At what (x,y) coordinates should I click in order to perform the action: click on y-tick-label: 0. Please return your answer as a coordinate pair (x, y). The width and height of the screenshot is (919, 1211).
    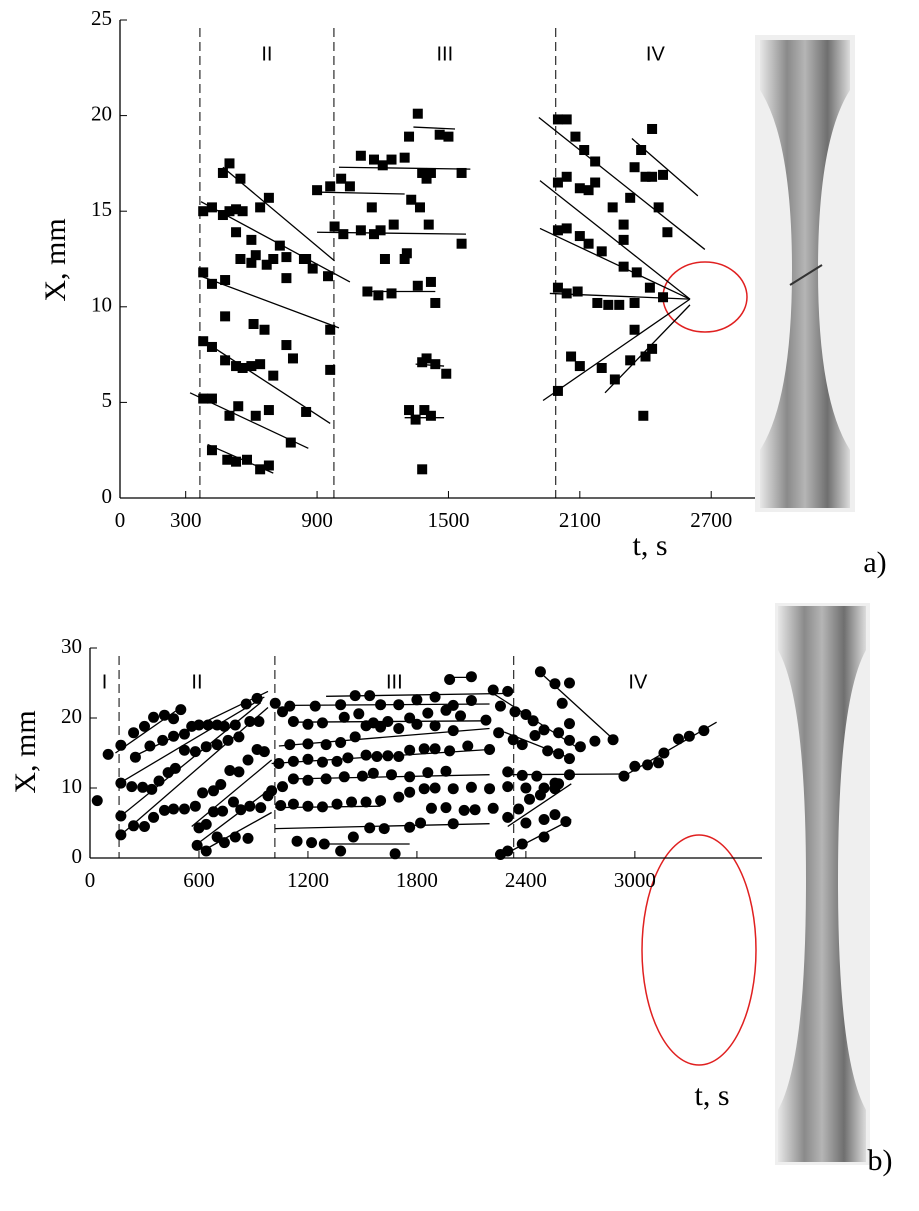
    Looking at the image, I should click on (107, 496).